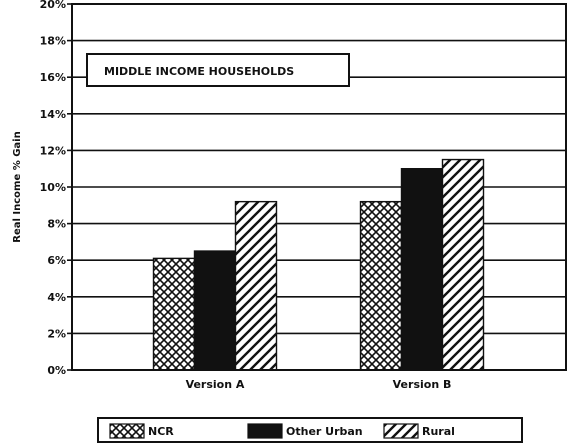 The height and width of the screenshot is (446, 569). I want to click on y-tick-label: 6%, so click(56, 260).